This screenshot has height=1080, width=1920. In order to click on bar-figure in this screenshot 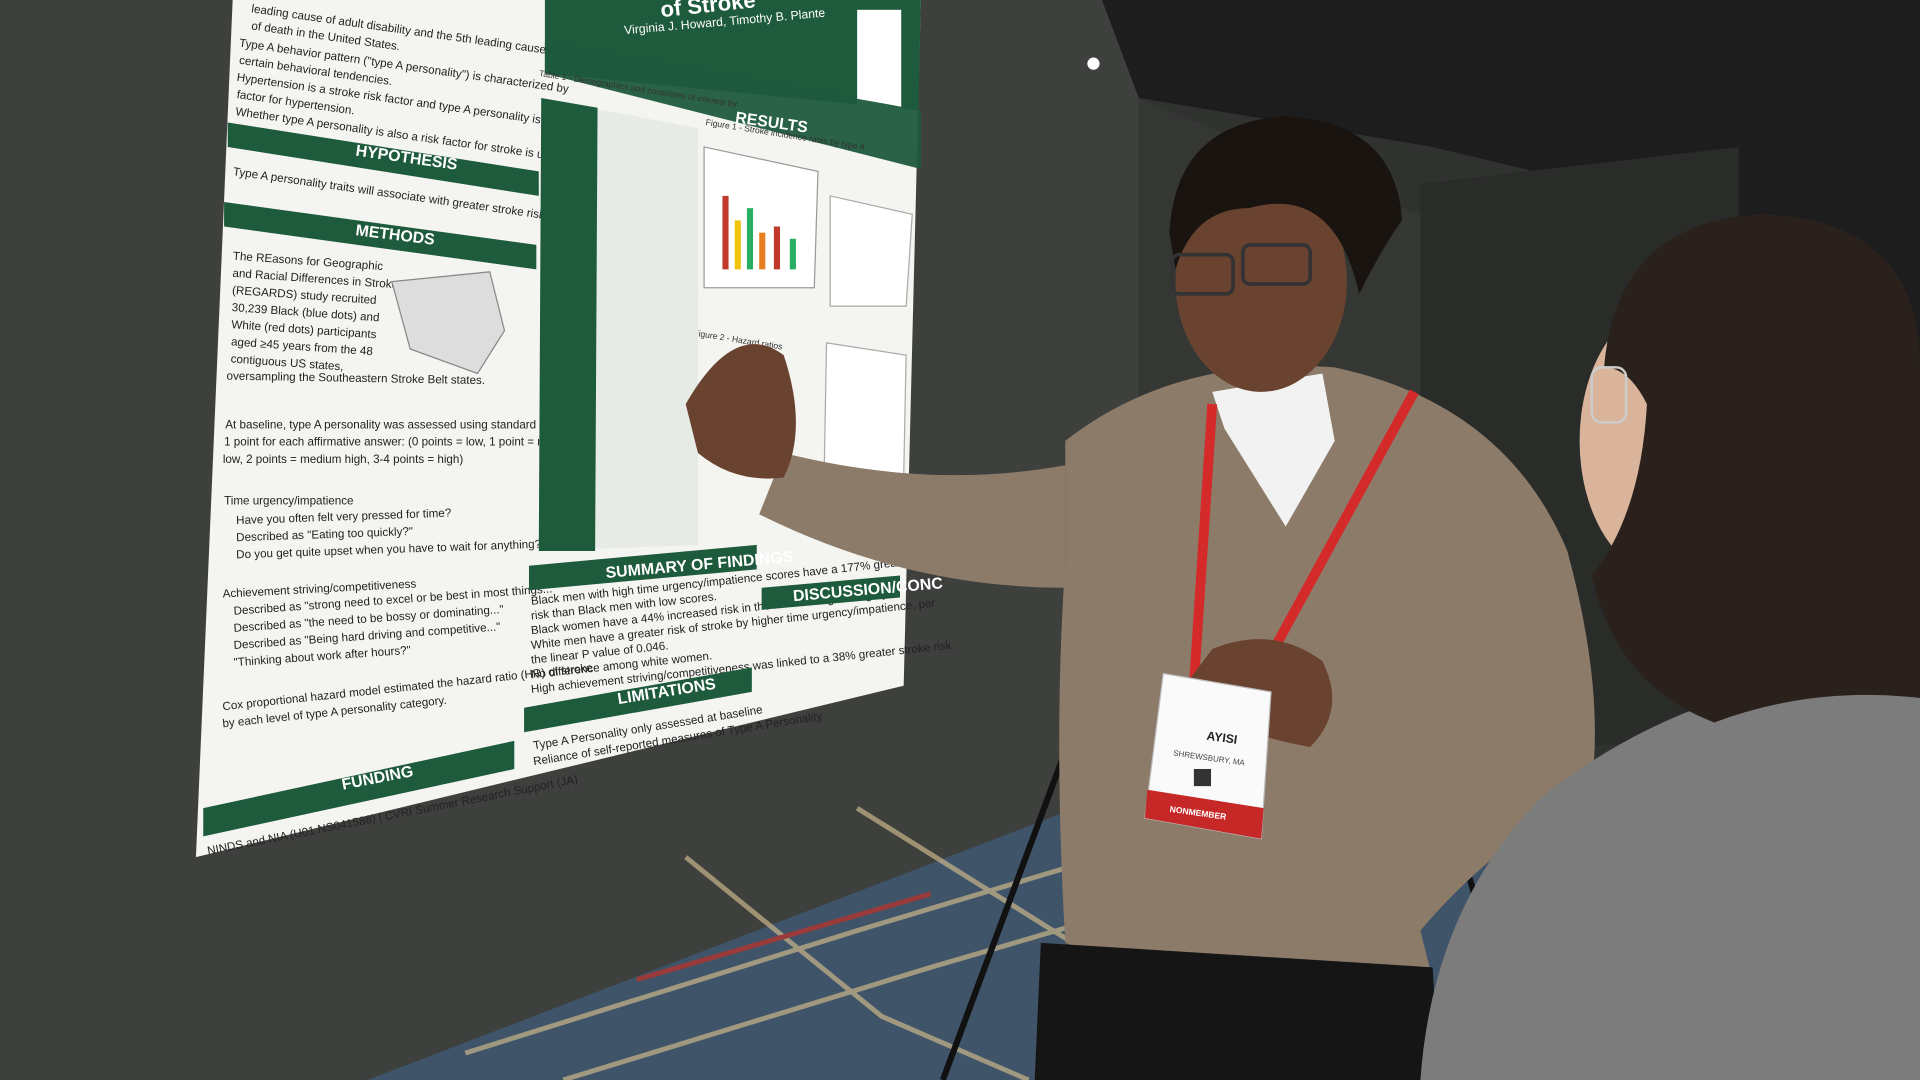, I will do `click(761, 217)`.